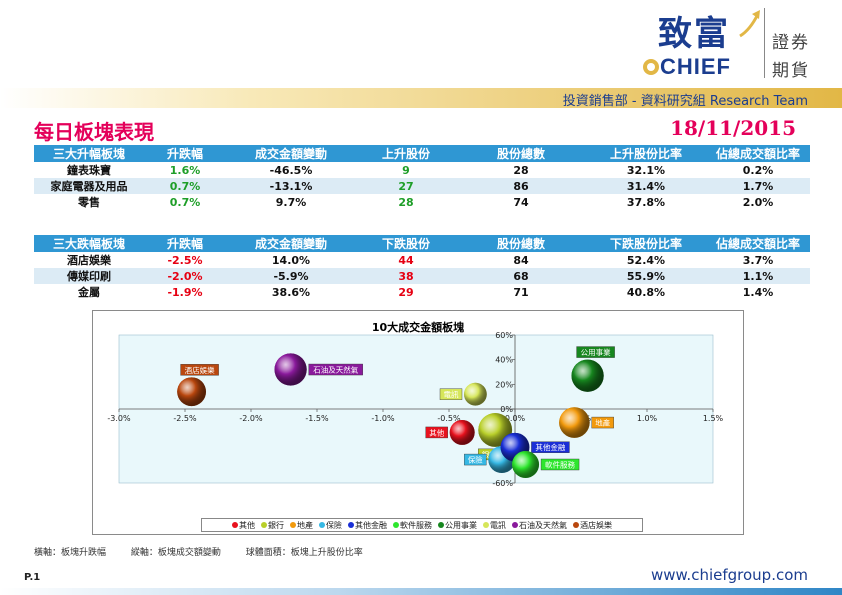 This screenshot has width=842, height=595. What do you see at coordinates (713, 418) in the screenshot?
I see `x-tick-label: 1.5%` at bounding box center [713, 418].